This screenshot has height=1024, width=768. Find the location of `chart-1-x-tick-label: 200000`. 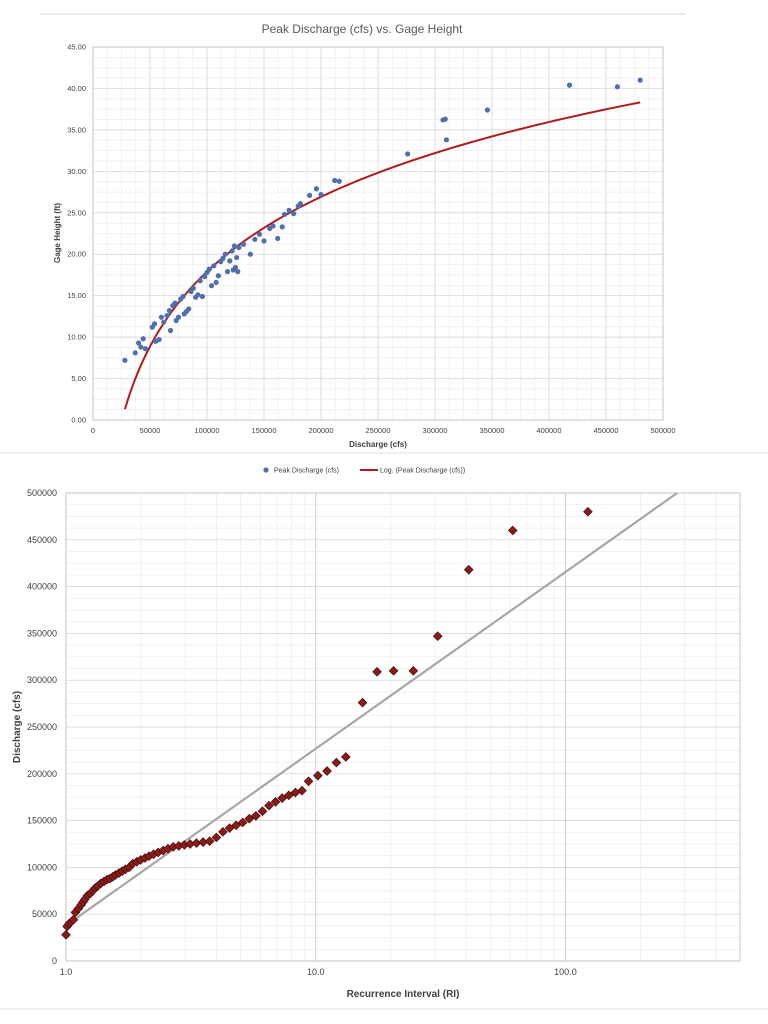

chart-1-x-tick-label: 200000 is located at coordinates (320, 430).